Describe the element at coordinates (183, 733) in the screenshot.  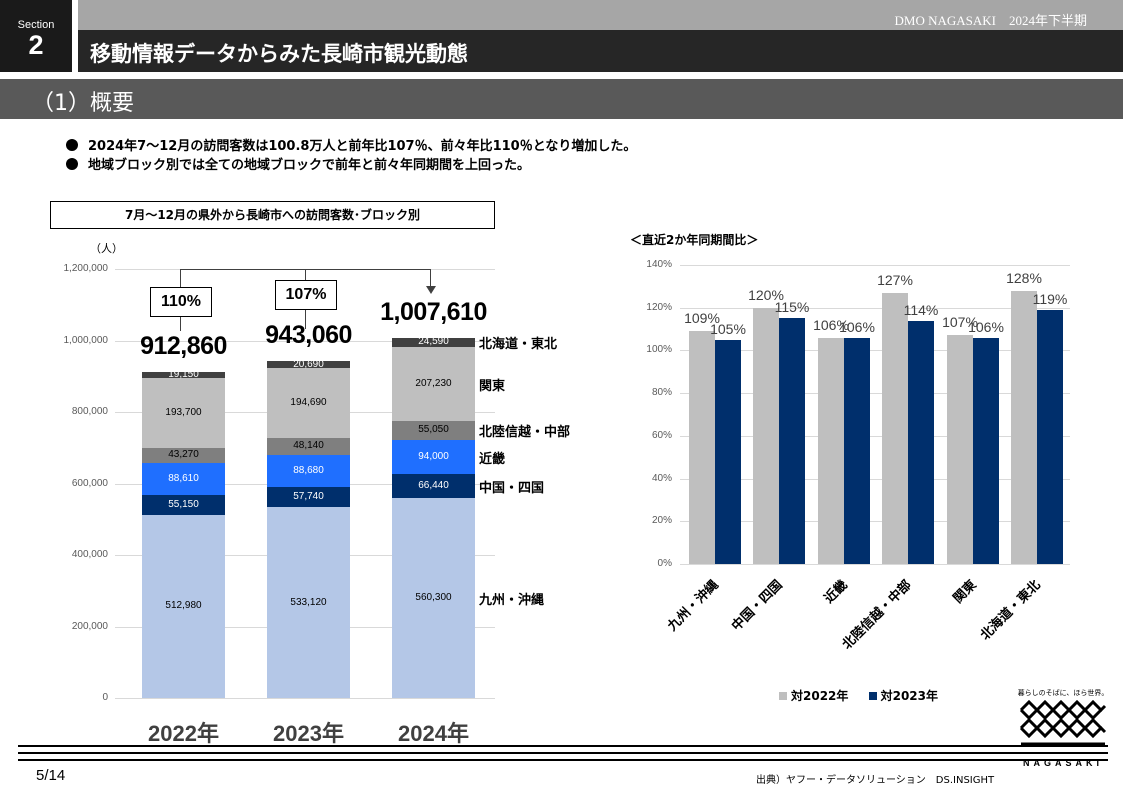
I see `x-category-label: 2022年` at that location.